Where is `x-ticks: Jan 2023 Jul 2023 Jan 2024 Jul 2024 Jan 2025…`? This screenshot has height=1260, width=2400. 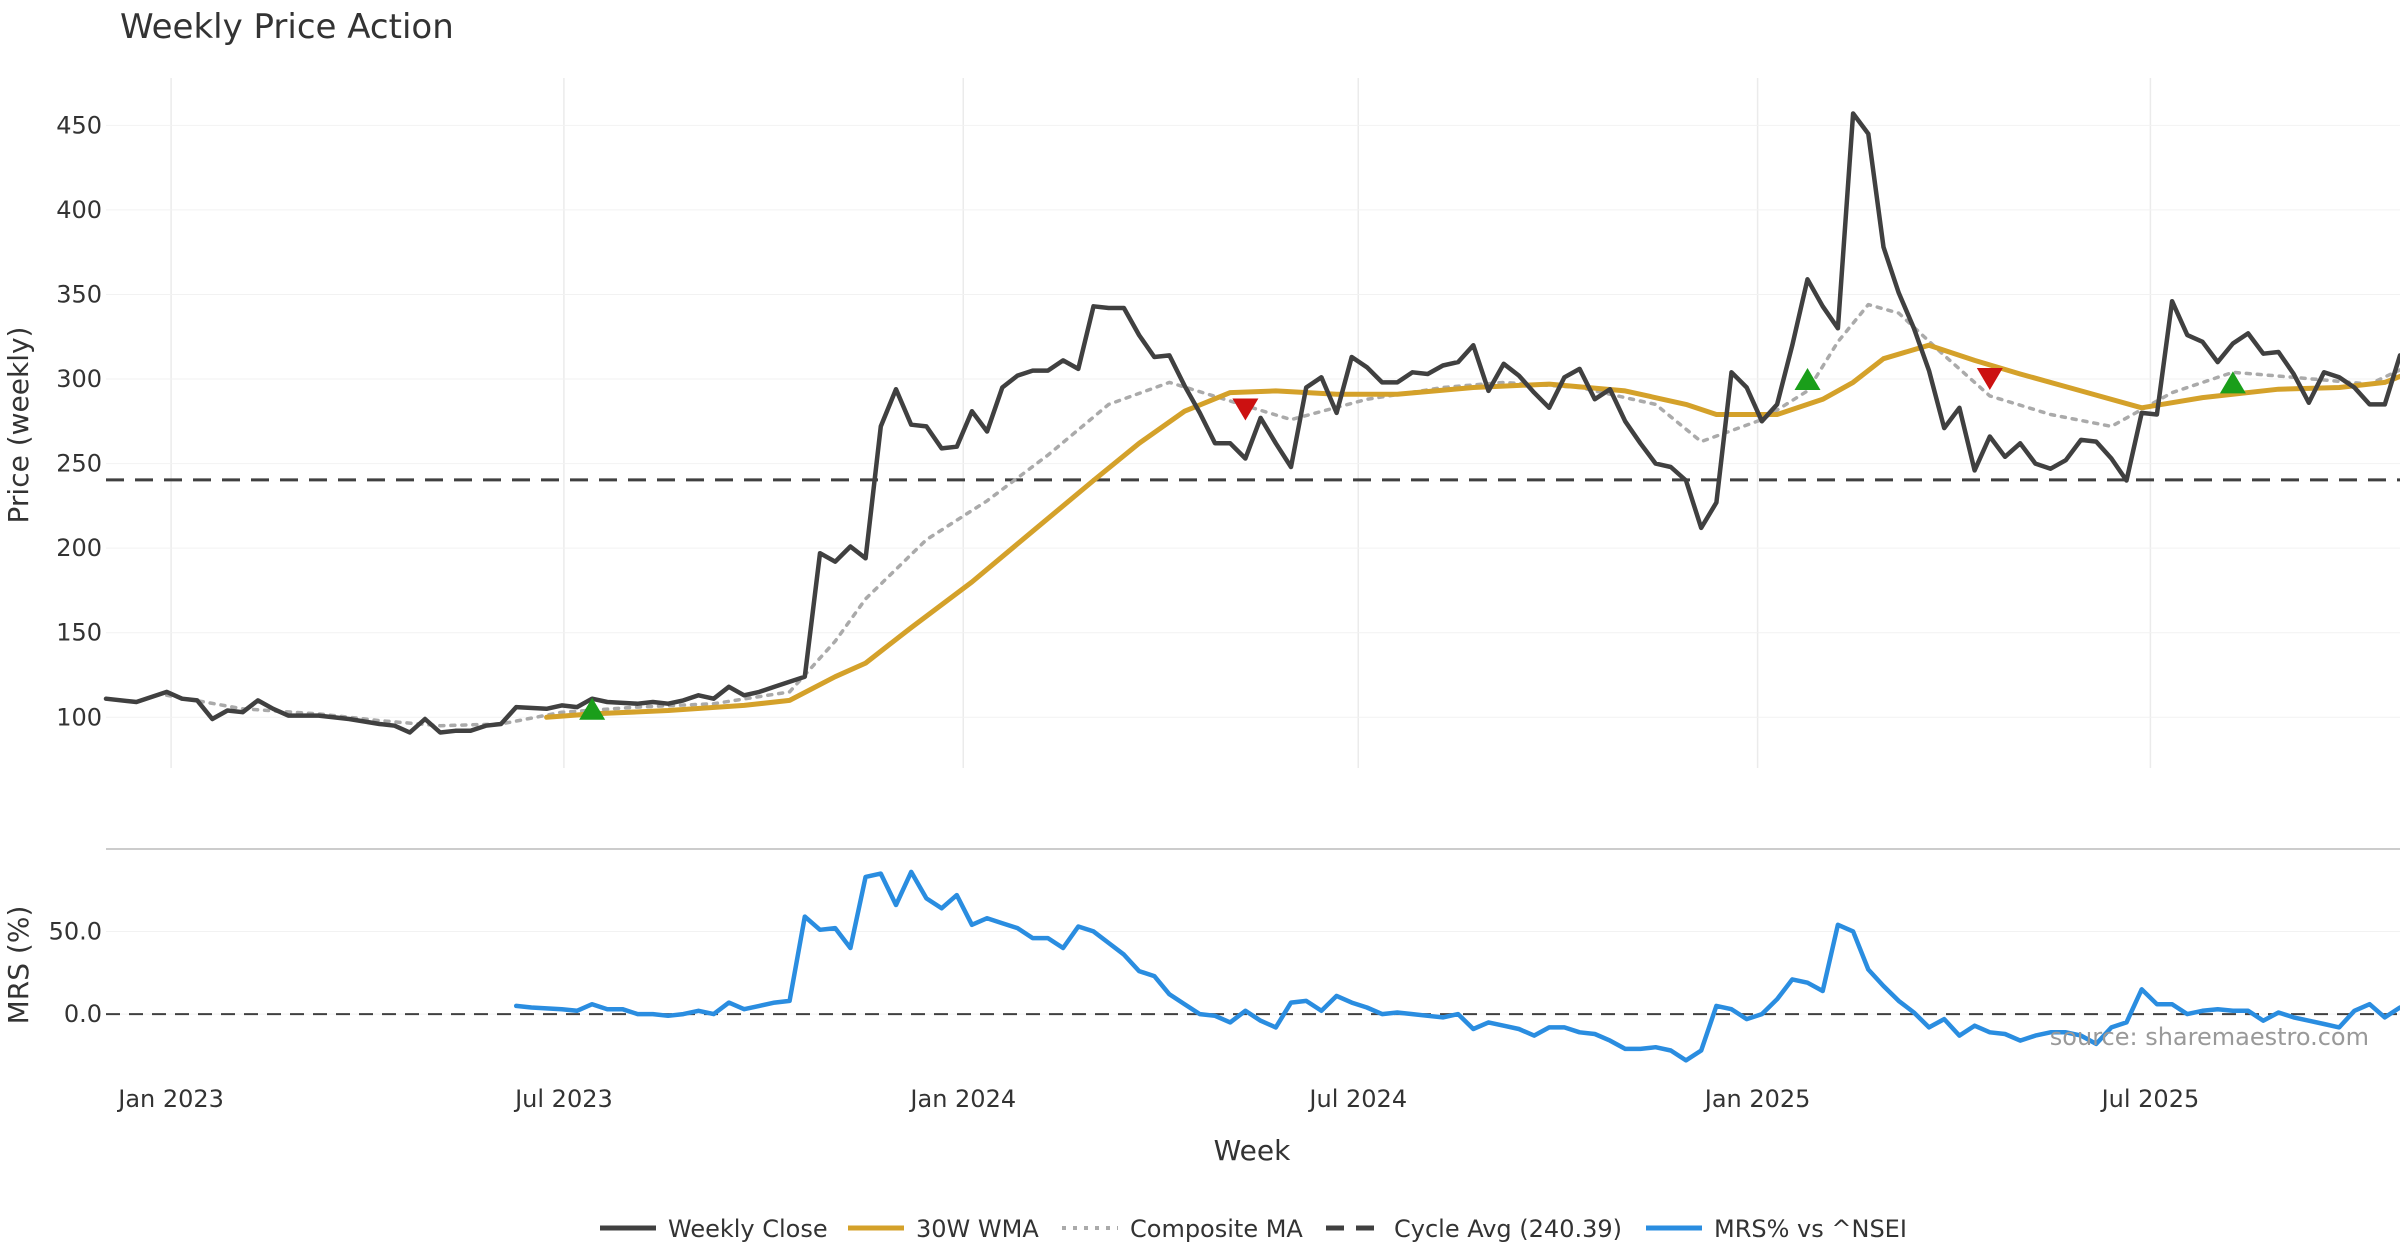 x-ticks: Jan 2023 Jul 2023 Jan 2024 Jul 2024 Jan 2025… is located at coordinates (1157, 1099).